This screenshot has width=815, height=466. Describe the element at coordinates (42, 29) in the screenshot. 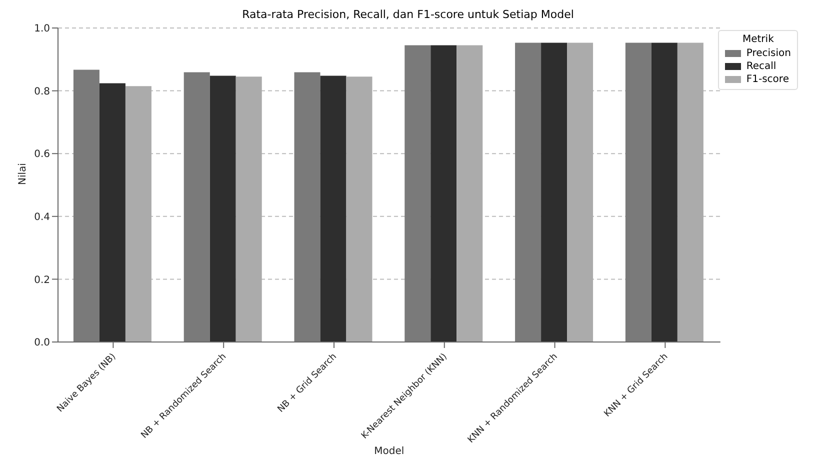

I see `y-tick-label: 1.0` at that location.